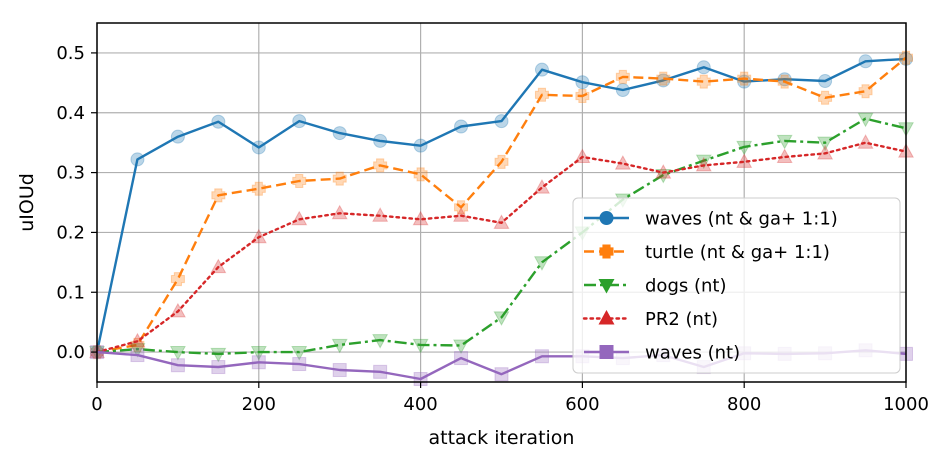 The width and height of the screenshot is (951, 466). What do you see at coordinates (681, 319) in the screenshot?
I see `legend-label: PR2 (nt)` at bounding box center [681, 319].